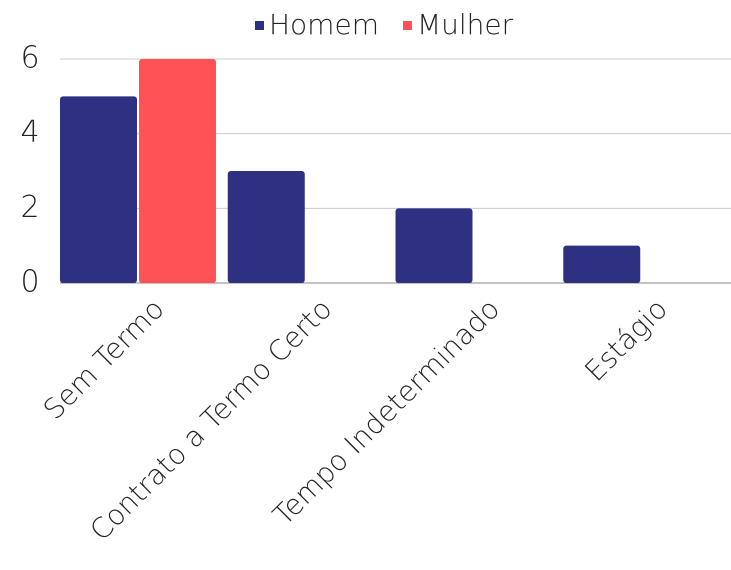  What do you see at coordinates (626, 340) in the screenshot?
I see `x-tick-label: Estágio` at bounding box center [626, 340].